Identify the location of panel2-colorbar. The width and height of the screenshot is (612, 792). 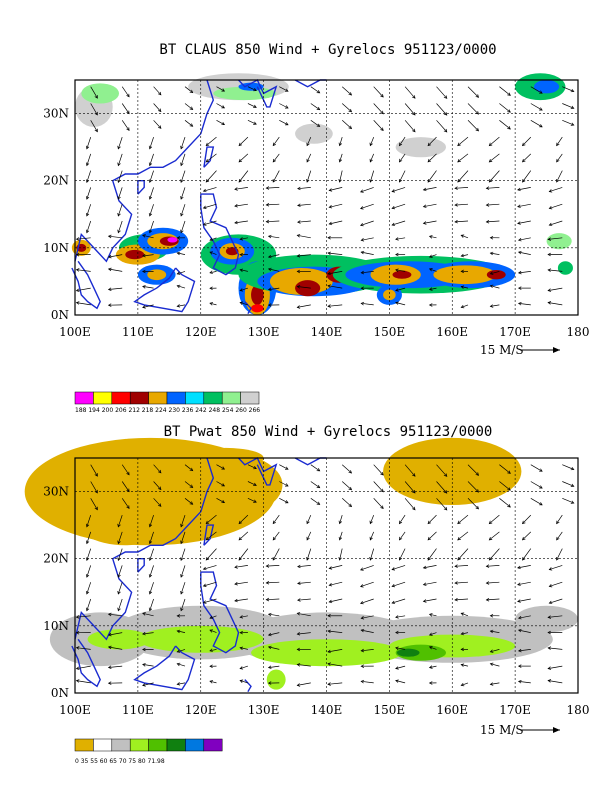
(148, 745).